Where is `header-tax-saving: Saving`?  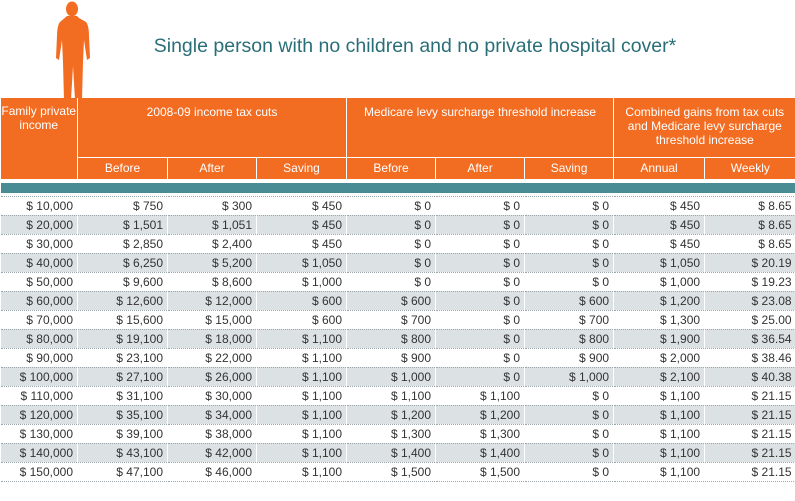 header-tax-saving: Saving is located at coordinates (301, 168).